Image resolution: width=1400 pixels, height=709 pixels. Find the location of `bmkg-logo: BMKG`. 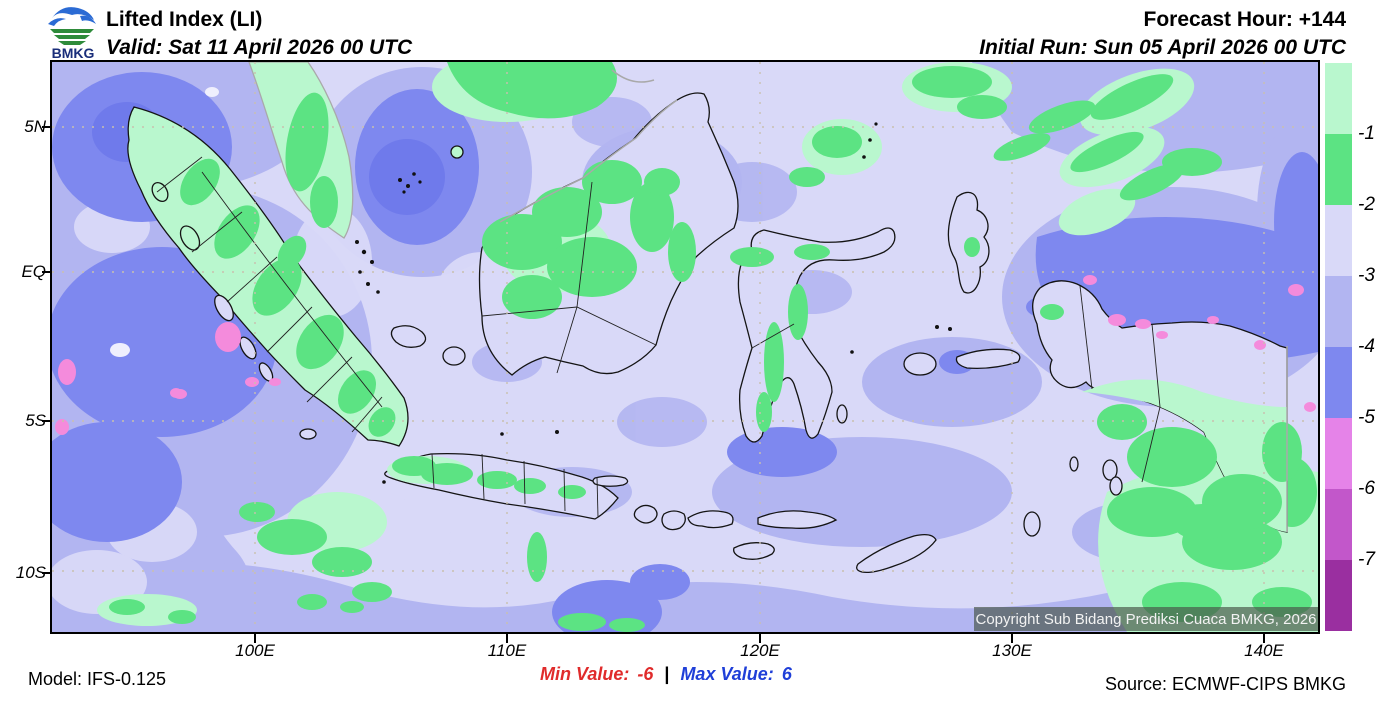

bmkg-logo: BMKG is located at coordinates (73, 31).